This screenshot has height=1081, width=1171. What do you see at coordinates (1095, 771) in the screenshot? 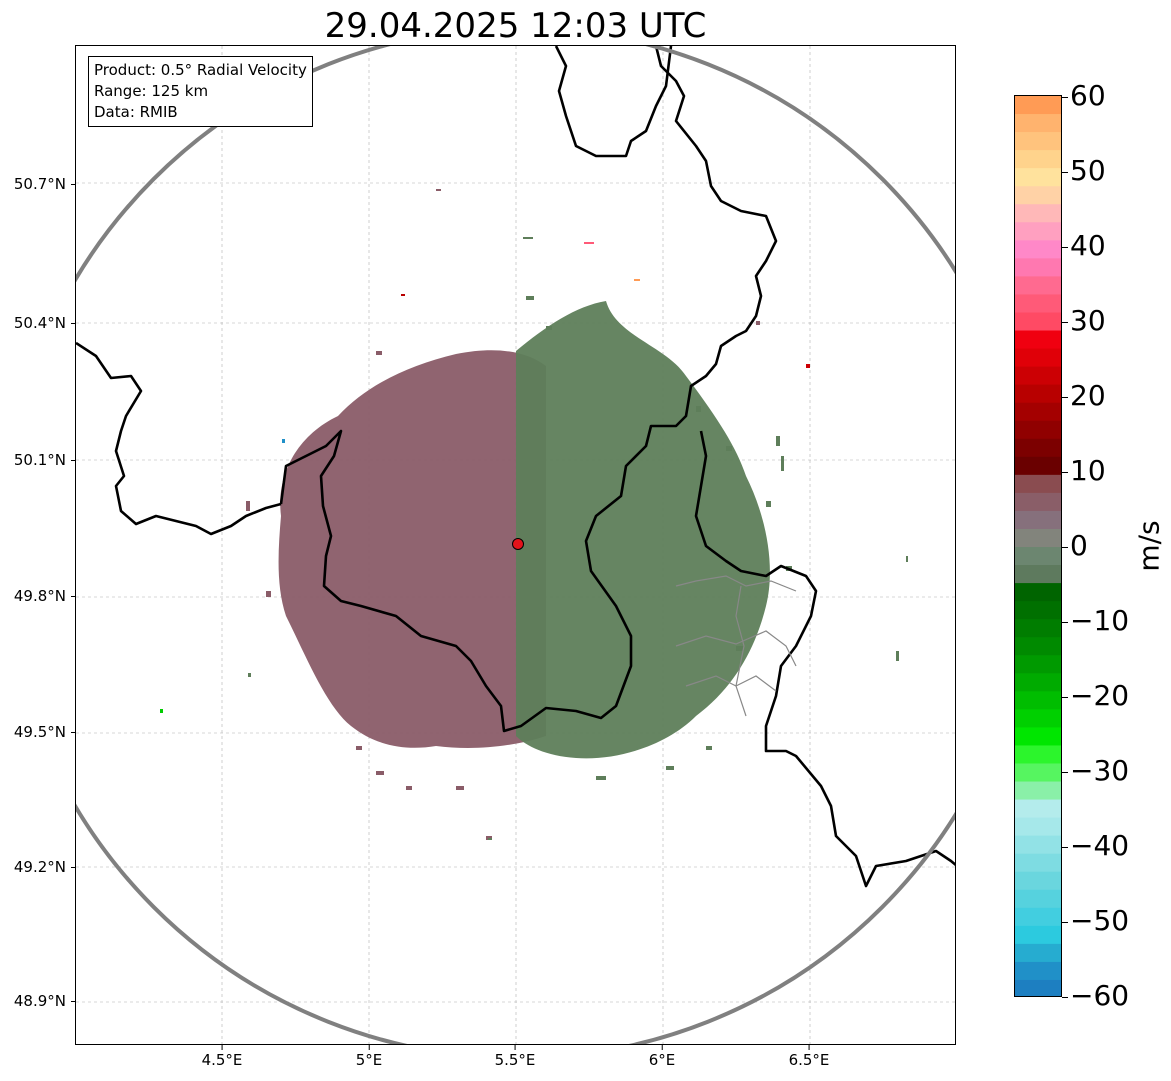
I see `colorbar-tick-label: −30` at bounding box center [1095, 771].